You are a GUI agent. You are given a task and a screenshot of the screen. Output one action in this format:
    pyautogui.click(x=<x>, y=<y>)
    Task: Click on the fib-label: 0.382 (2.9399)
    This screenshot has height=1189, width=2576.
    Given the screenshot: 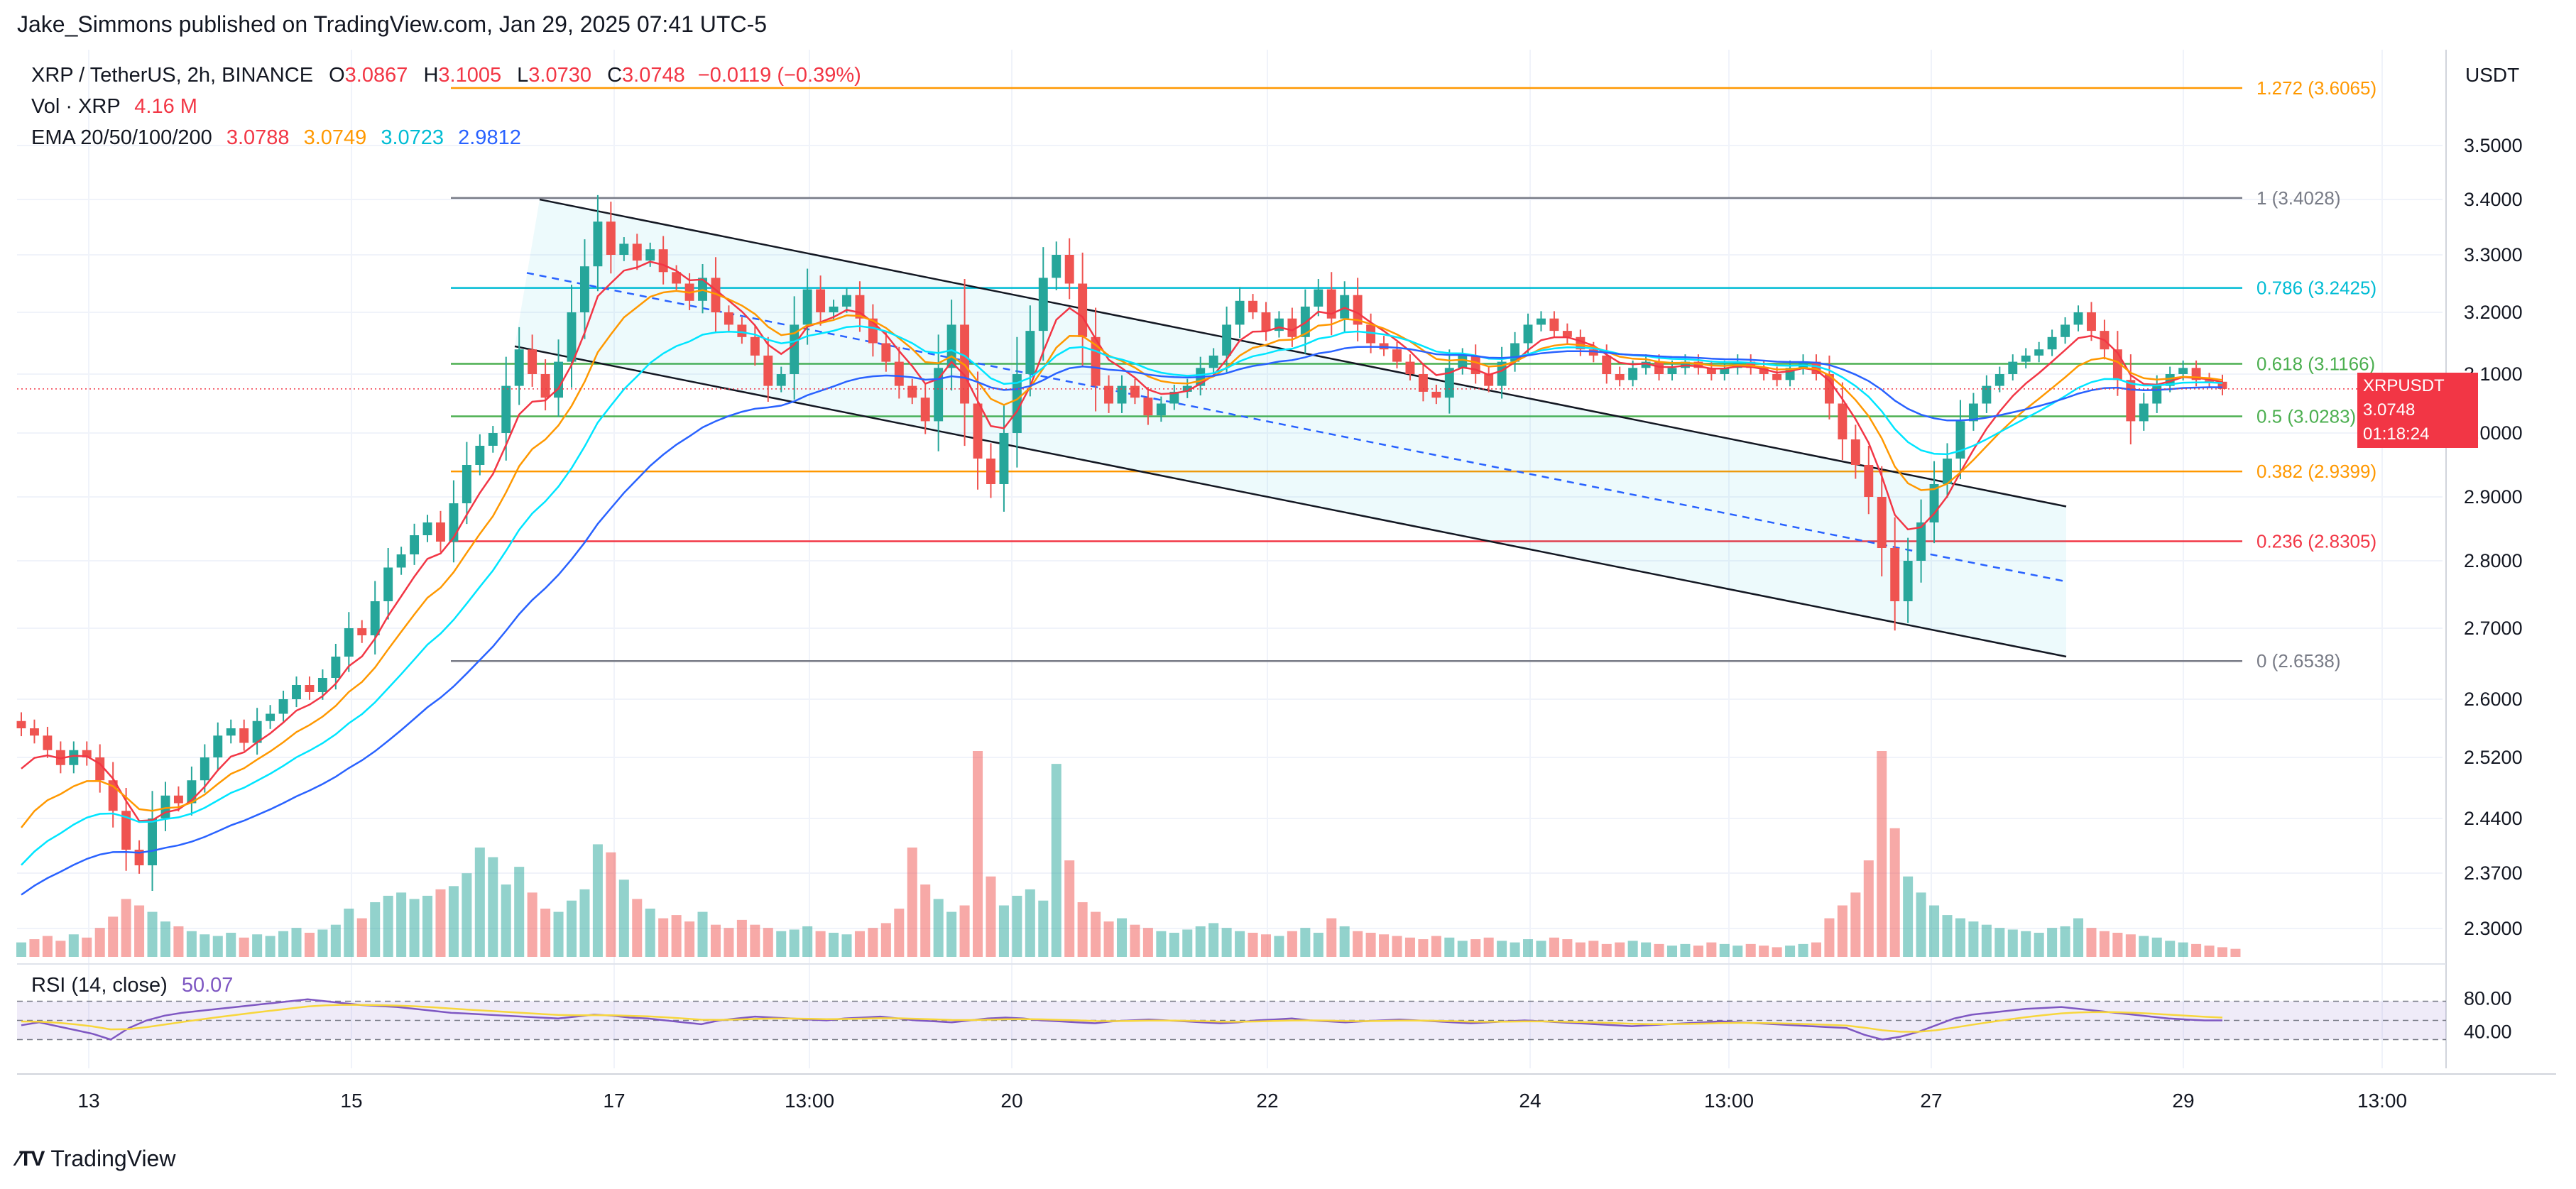 What is the action you would take?
    pyautogui.click(x=2316, y=472)
    